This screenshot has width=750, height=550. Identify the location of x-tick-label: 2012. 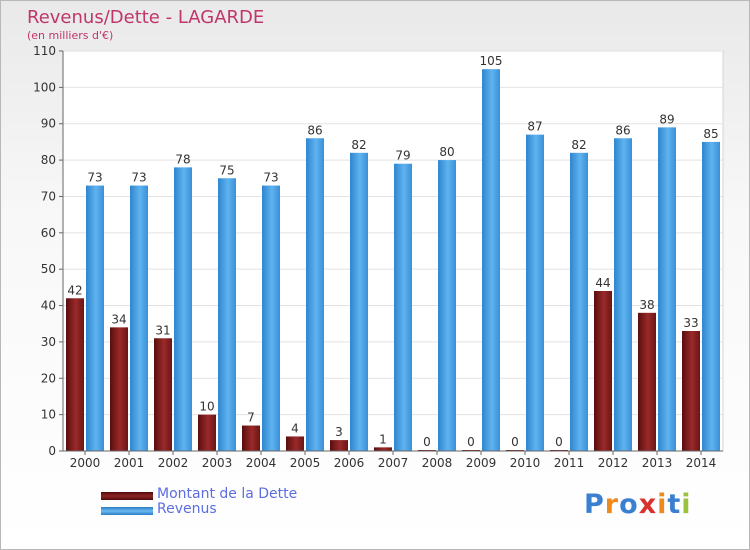
(613, 463).